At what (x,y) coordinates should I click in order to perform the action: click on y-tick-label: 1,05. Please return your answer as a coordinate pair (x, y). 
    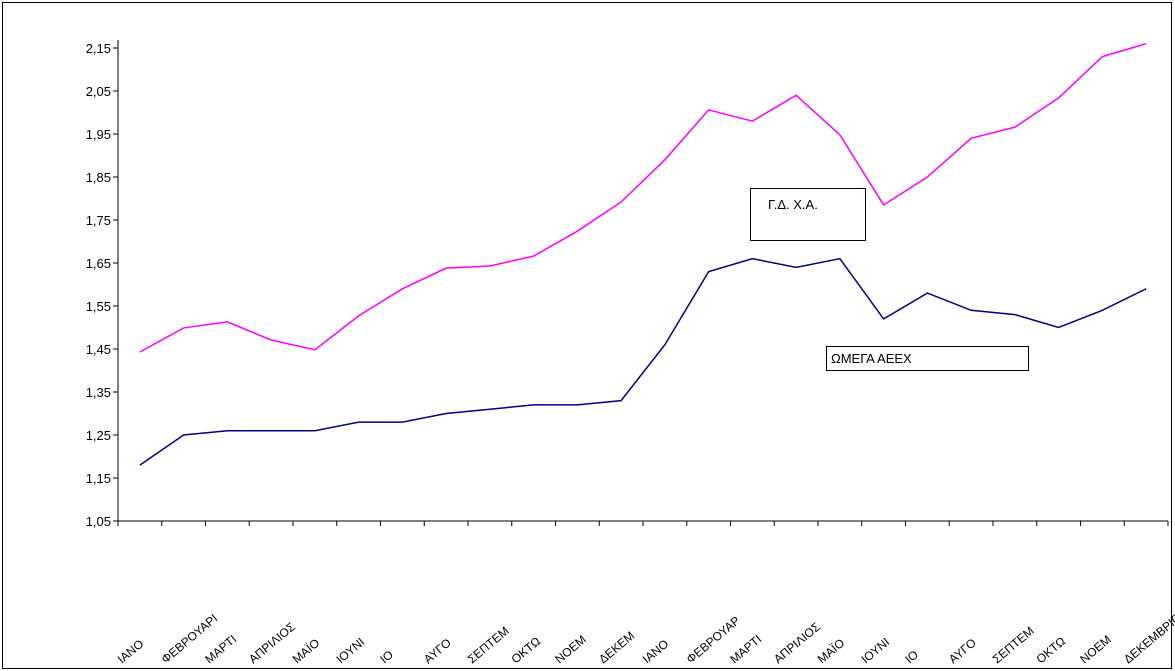
    Looking at the image, I should click on (98, 521).